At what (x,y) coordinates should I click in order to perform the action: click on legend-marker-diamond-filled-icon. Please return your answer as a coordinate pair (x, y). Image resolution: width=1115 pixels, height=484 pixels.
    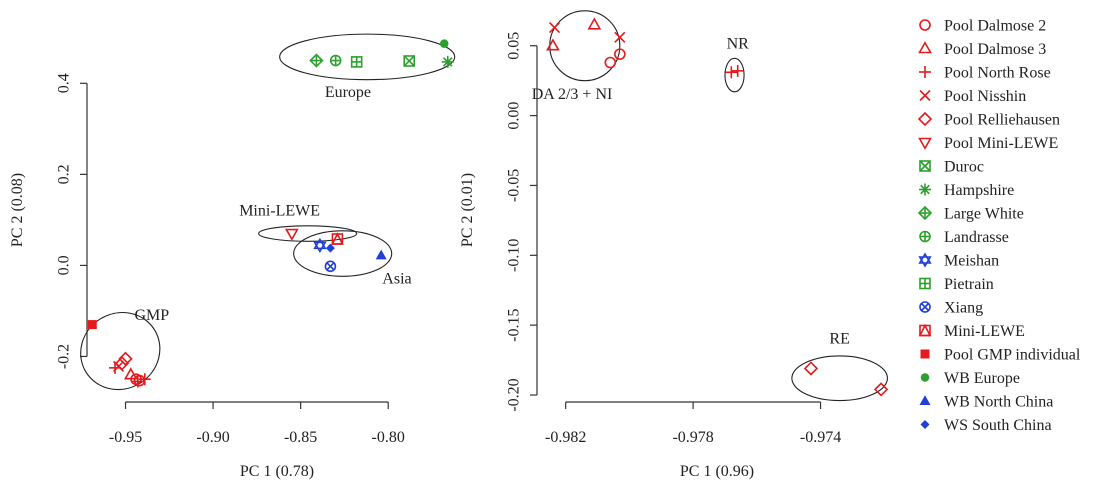
    Looking at the image, I should click on (925, 424).